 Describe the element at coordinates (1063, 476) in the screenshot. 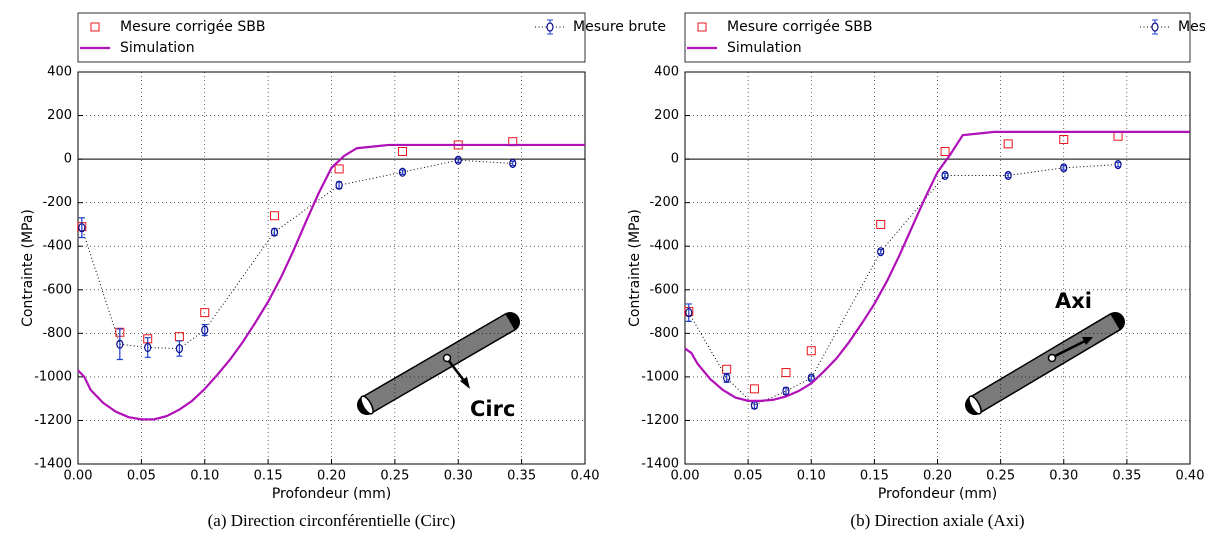

I see `x-tick-label: 0.30` at that location.